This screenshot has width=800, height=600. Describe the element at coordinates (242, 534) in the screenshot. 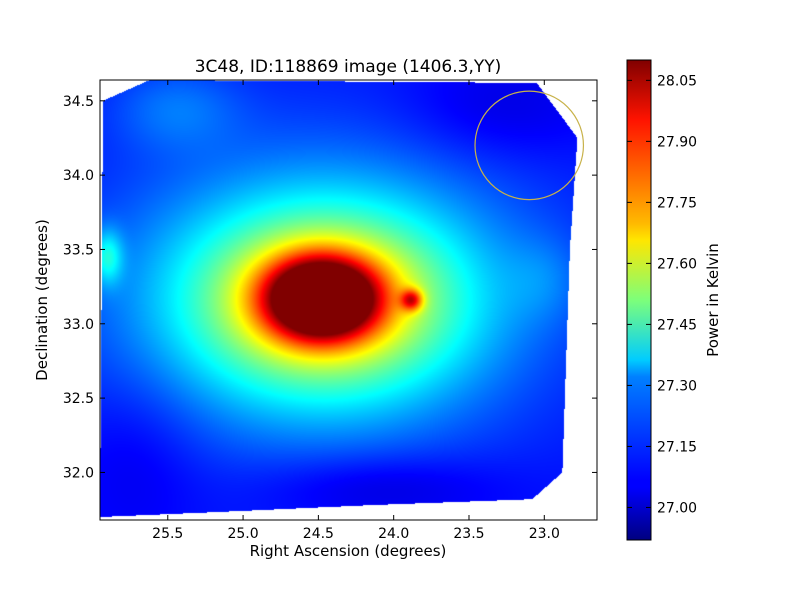

I see `x-tick-label: 25.0` at that location.